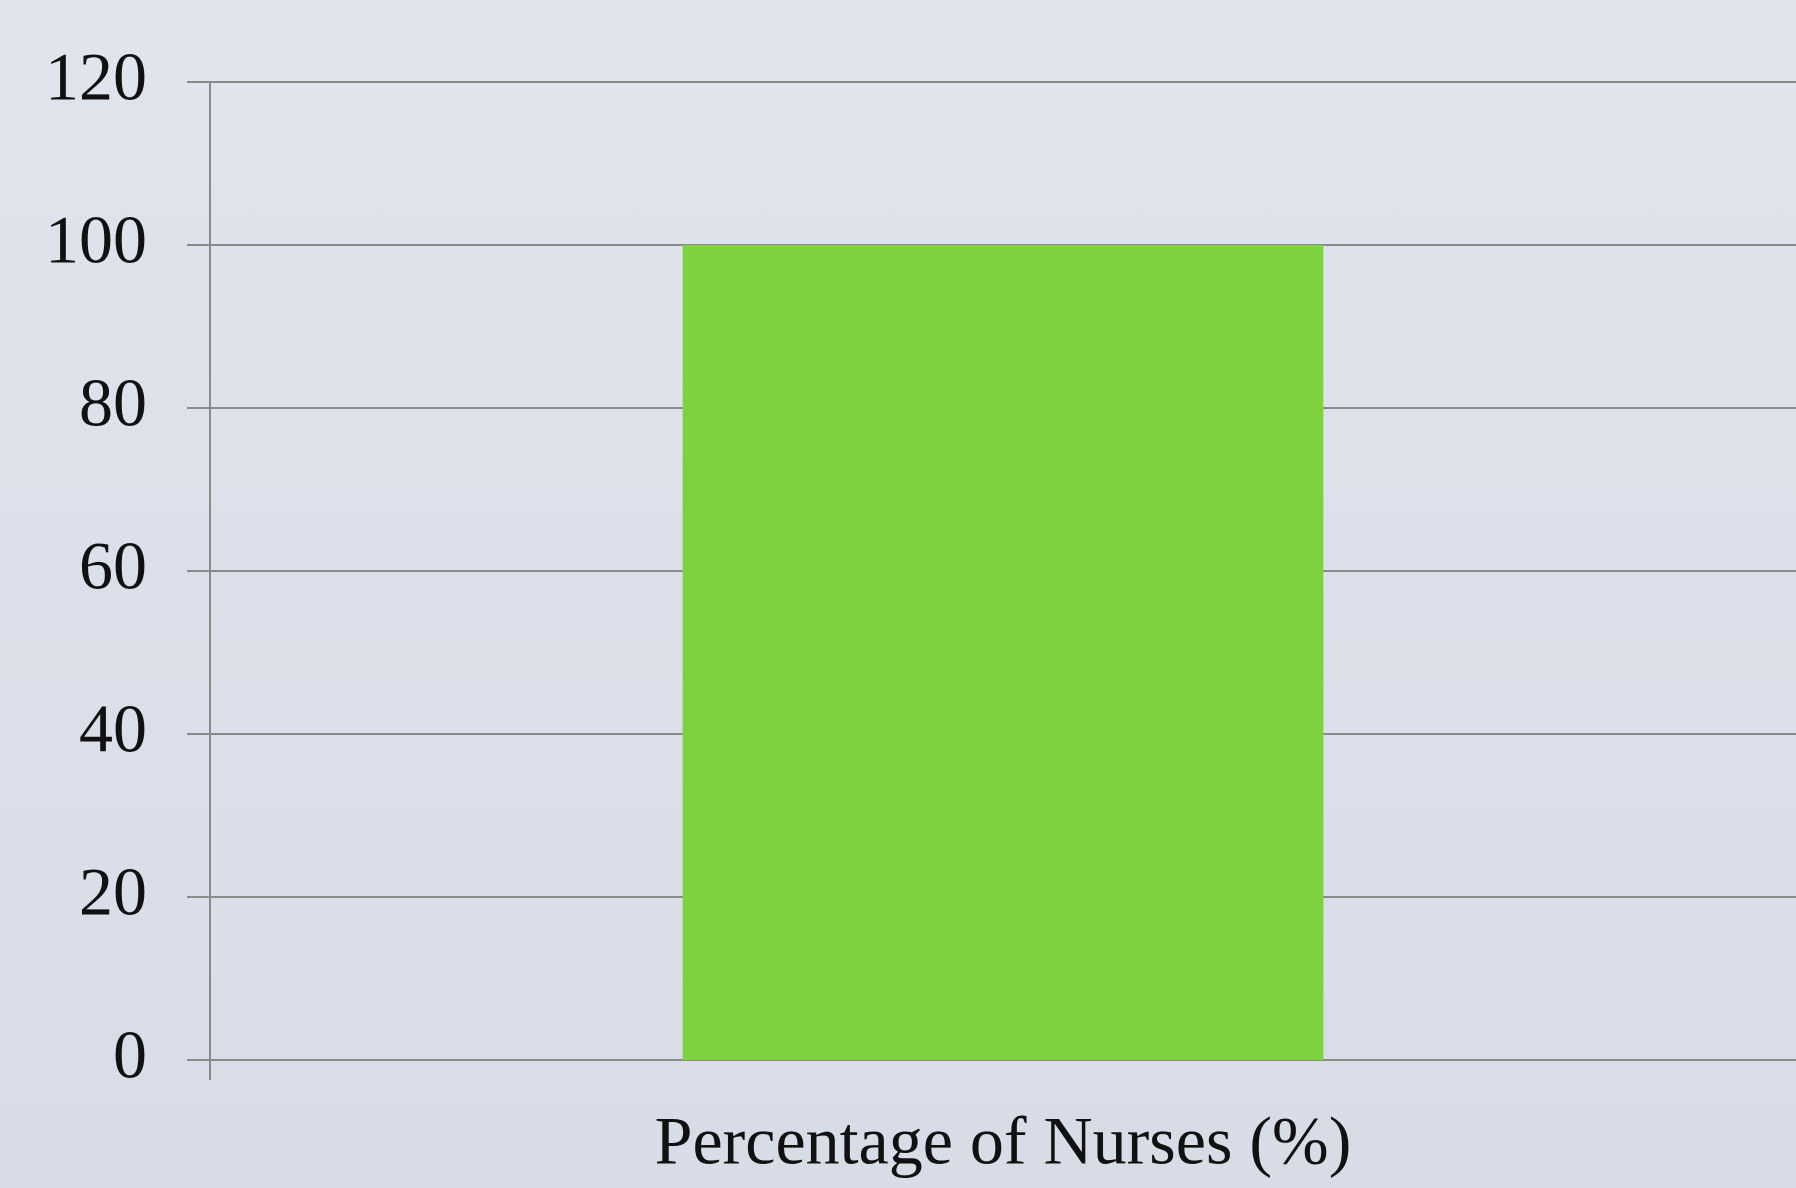 Image resolution: width=1796 pixels, height=1188 pixels. Describe the element at coordinates (1003, 1141) in the screenshot. I see `x-tick-label: Percentage of Nurses (%)` at that location.